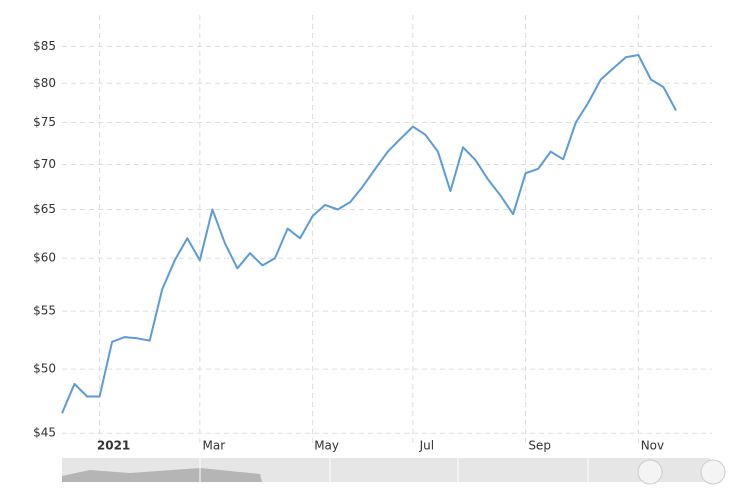  I want to click on y-tick-label: $45, so click(44, 433).